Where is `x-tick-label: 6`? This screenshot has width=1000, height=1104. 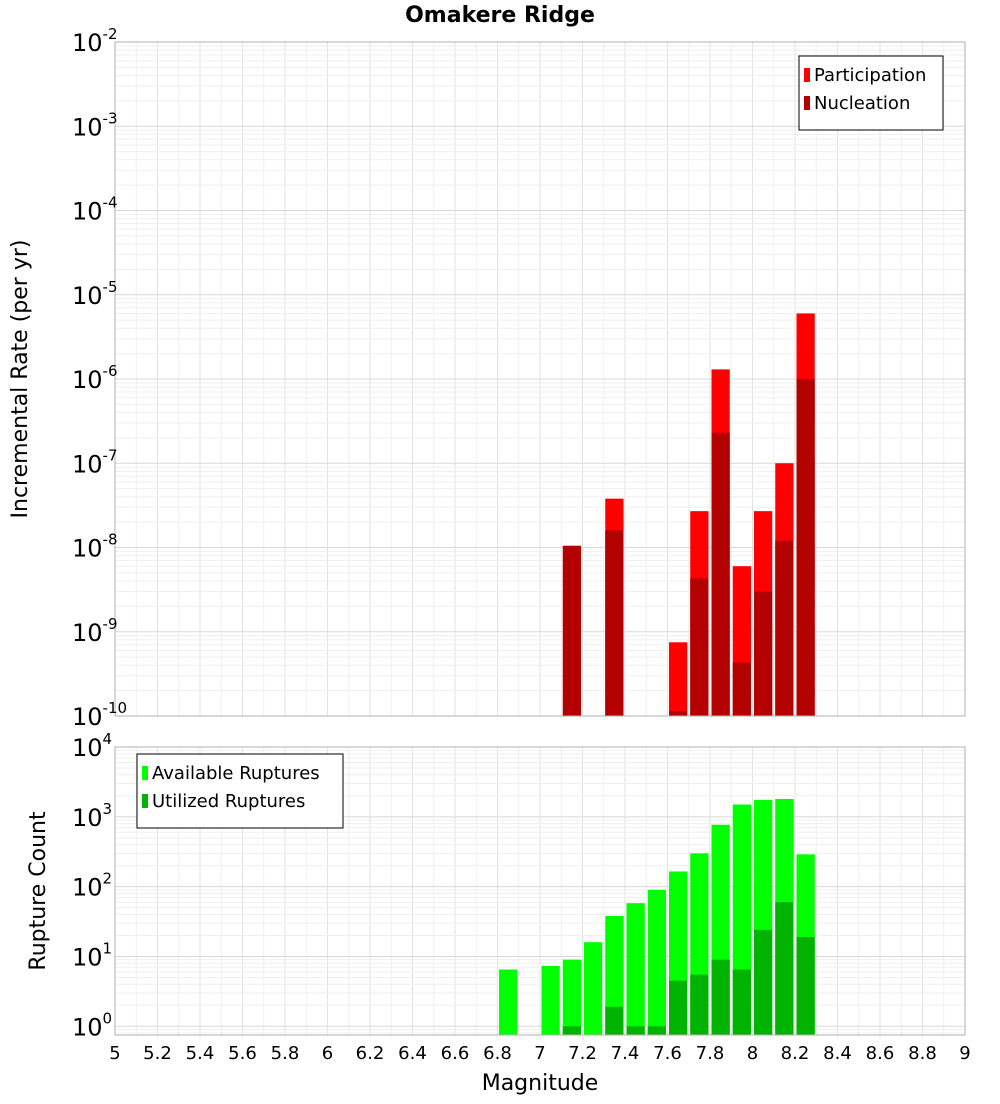 x-tick-label: 6 is located at coordinates (327, 1053).